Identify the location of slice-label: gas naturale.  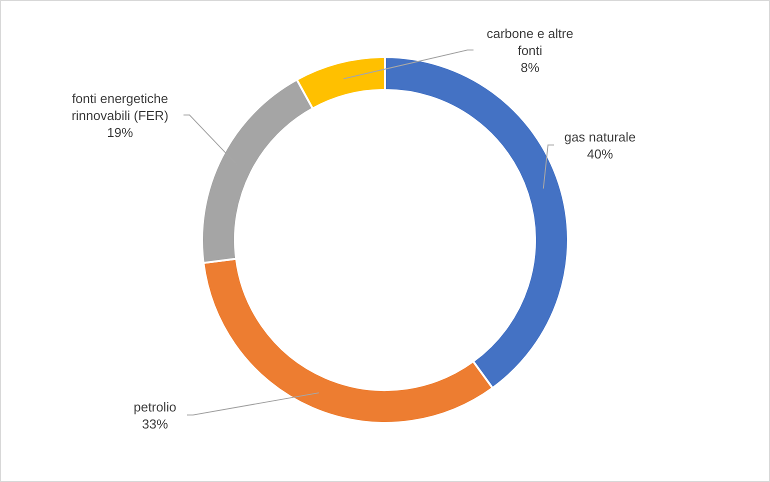
(600, 137).